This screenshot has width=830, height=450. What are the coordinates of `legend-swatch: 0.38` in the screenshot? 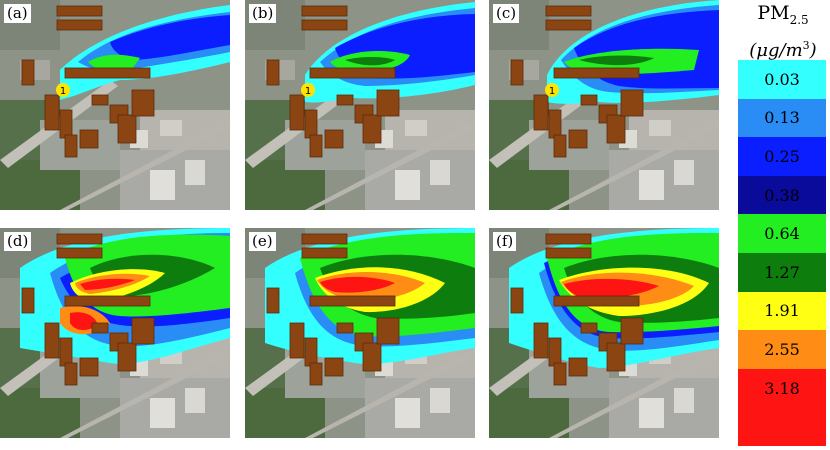 It's located at (782, 195).